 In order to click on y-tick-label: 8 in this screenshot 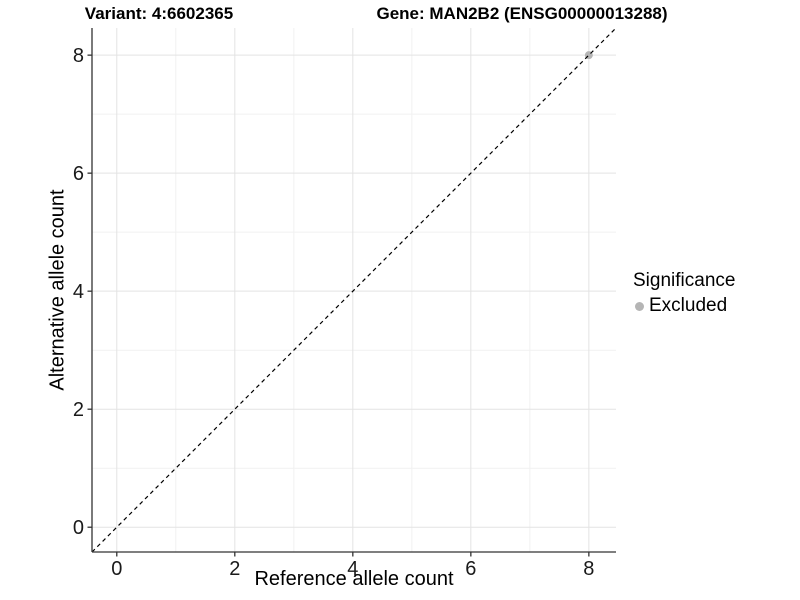, I will do `click(78, 56)`.